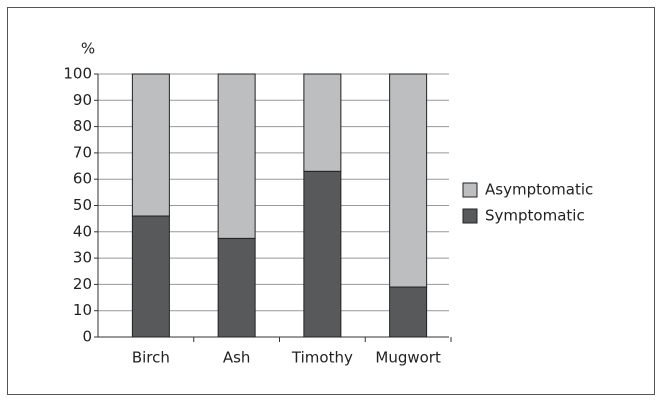  Describe the element at coordinates (151, 358) in the screenshot. I see `x-tick-label: Birch` at that location.